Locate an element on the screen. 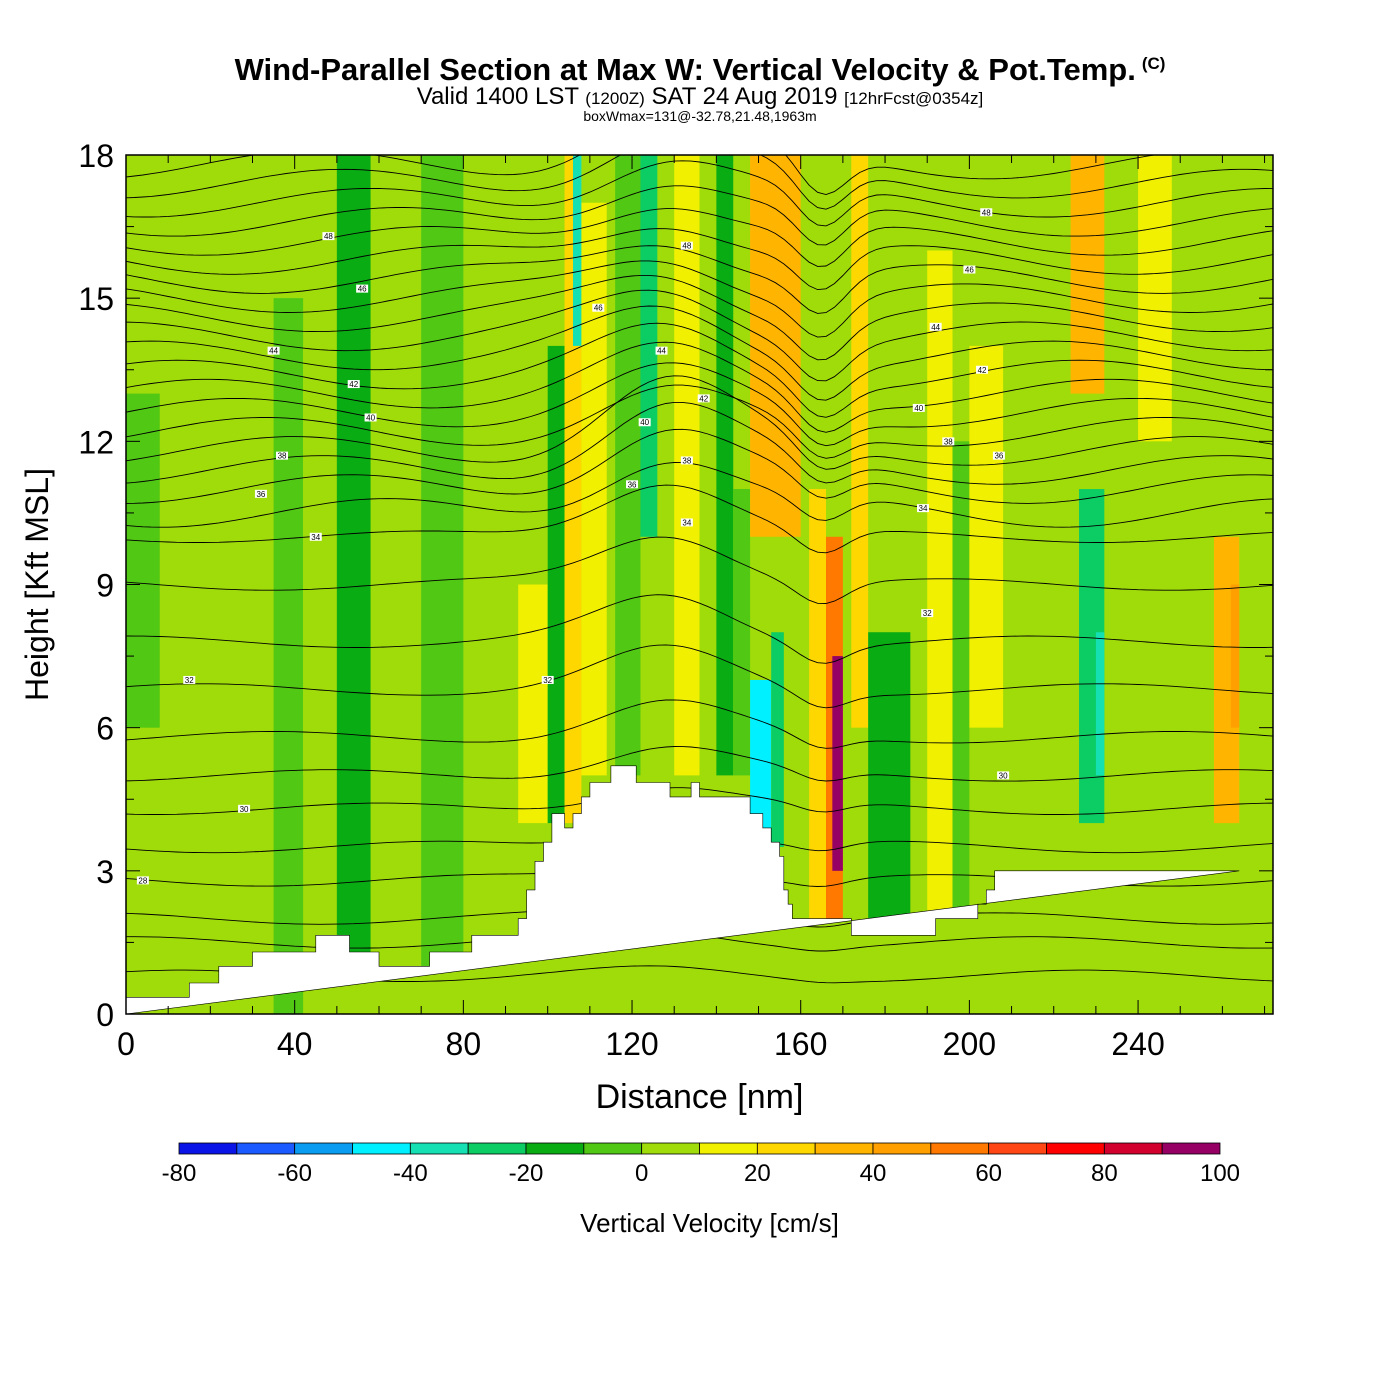 The image size is (1400, 1400). x-tick-label: 200 is located at coordinates (969, 1044).